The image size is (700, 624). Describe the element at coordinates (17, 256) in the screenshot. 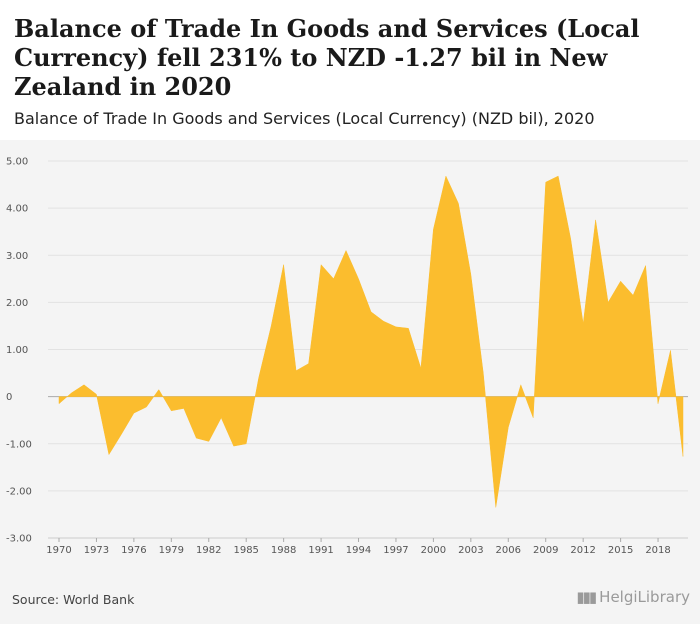

I see `y-tick-label: 3.00` at that location.